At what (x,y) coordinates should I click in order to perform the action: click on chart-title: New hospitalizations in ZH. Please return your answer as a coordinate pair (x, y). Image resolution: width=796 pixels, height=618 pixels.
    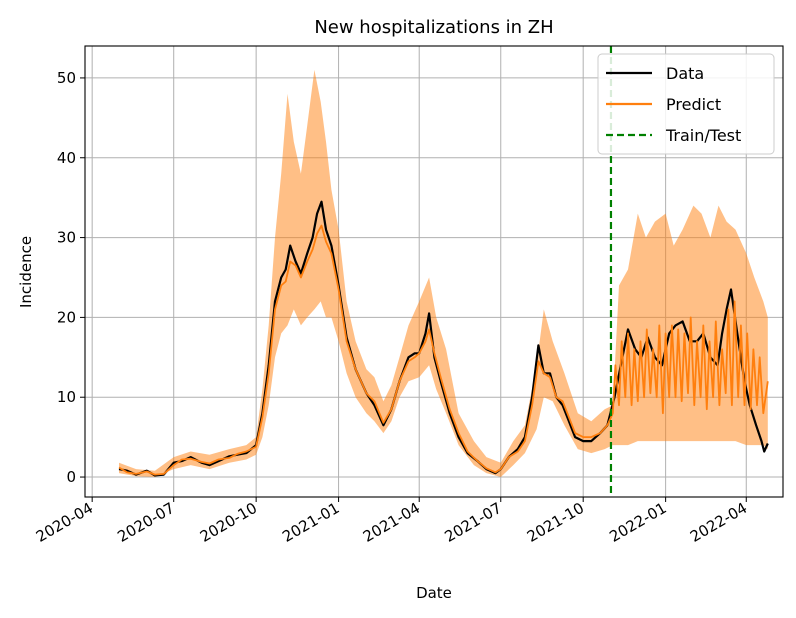
    Looking at the image, I should click on (433, 27).